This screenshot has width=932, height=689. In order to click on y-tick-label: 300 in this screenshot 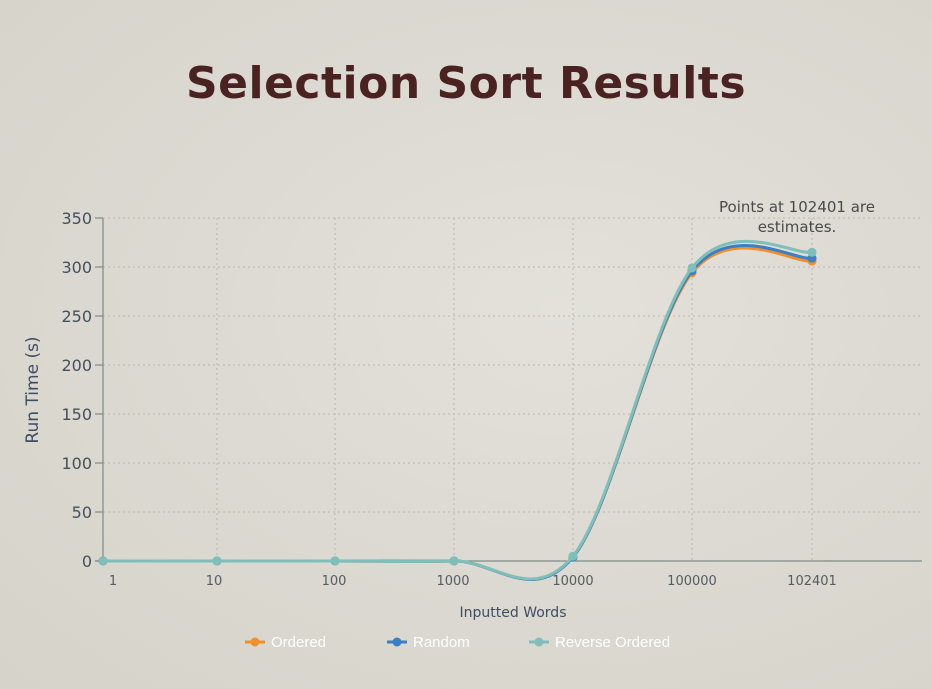, I will do `click(76, 267)`.